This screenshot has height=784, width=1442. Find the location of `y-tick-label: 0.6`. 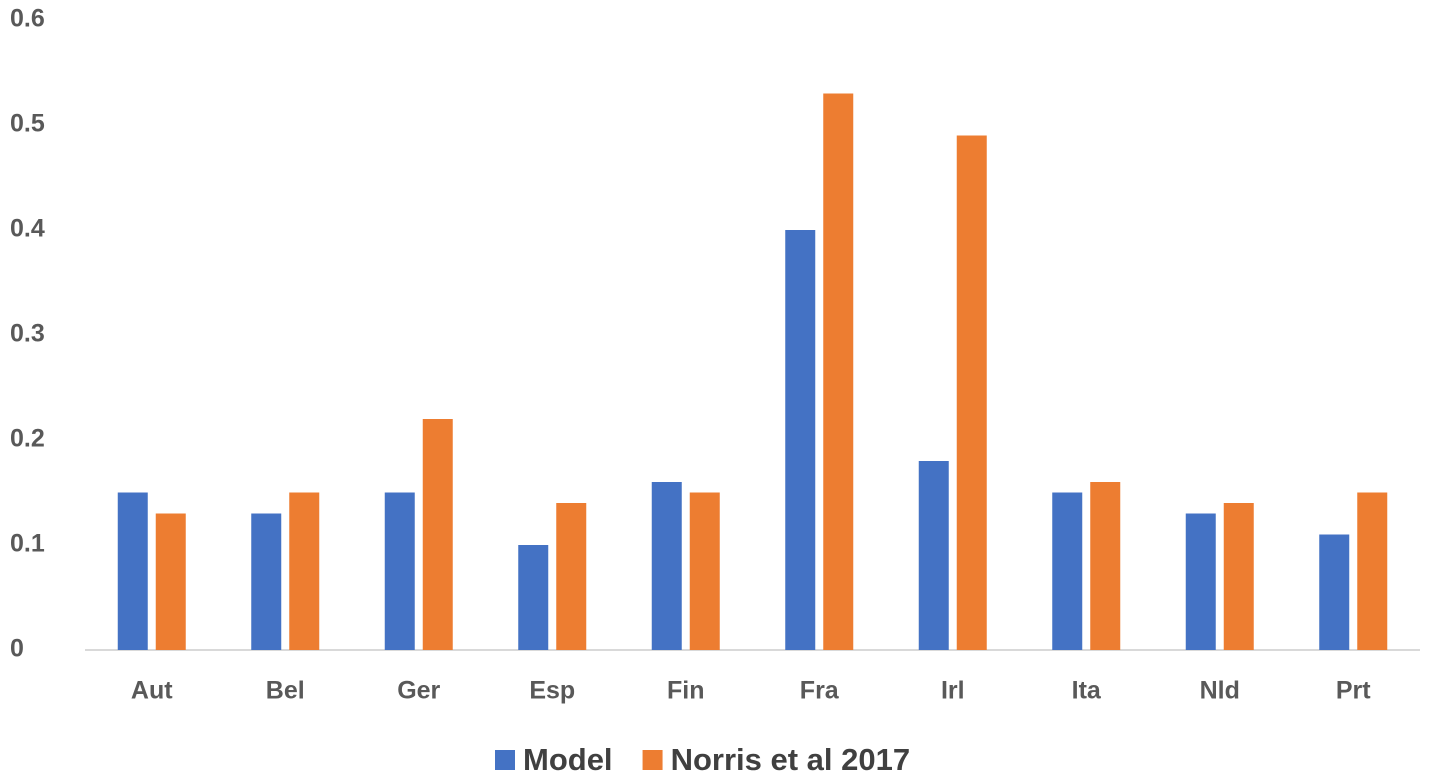

y-tick-label: 0.6 is located at coordinates (27, 19).